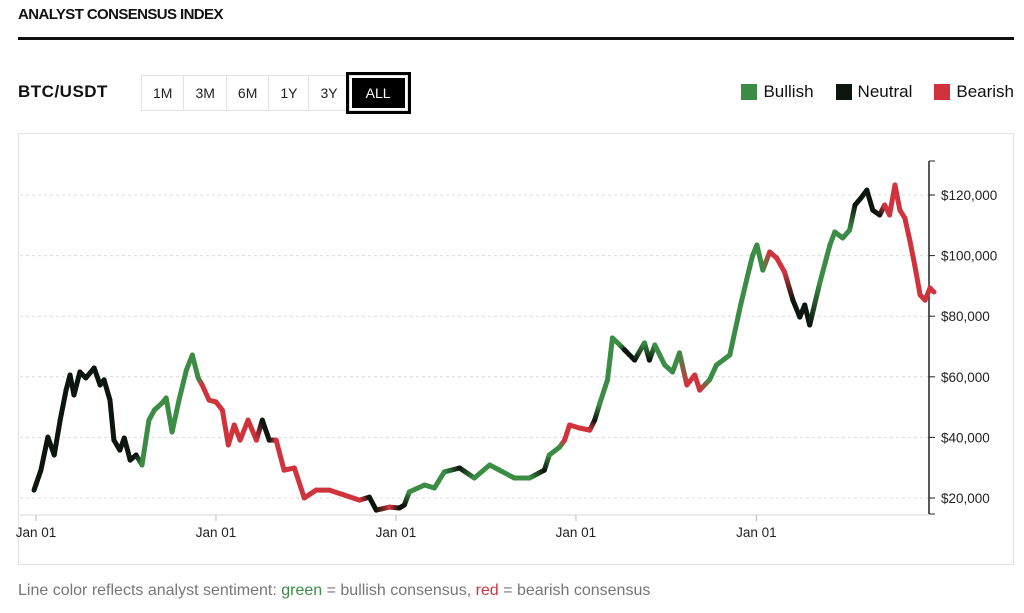 This screenshot has width=1024, height=613. What do you see at coordinates (965, 437) in the screenshot?
I see `y-tick-label: $40,000` at bounding box center [965, 437].